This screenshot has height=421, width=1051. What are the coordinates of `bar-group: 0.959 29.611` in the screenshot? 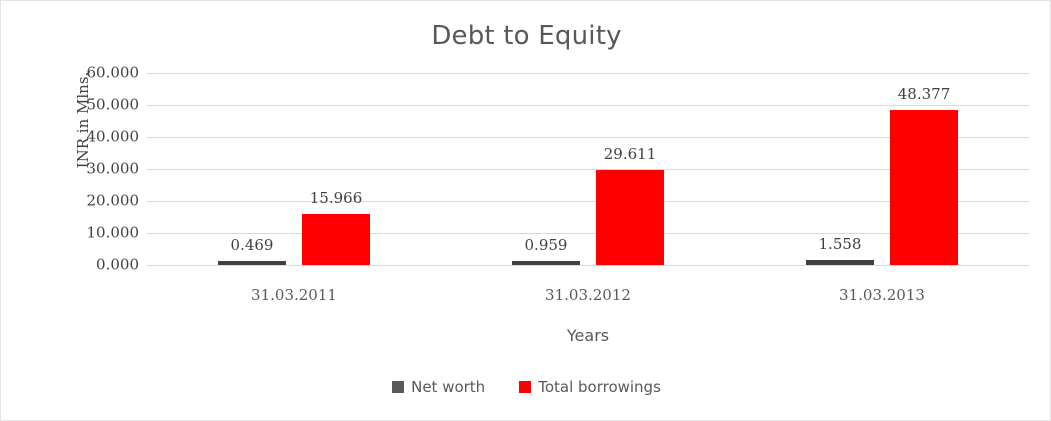 It's located at (588, 169).